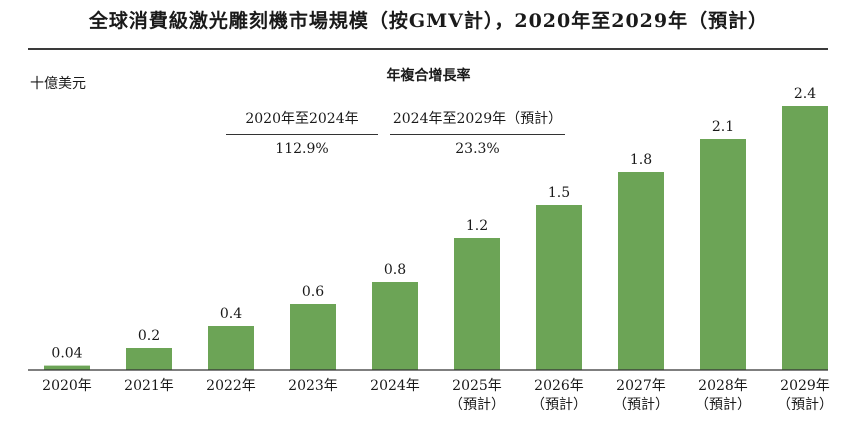 The width and height of the screenshot is (857, 424). Describe the element at coordinates (149, 386) in the screenshot. I see `x-tick-label: 2021年` at that location.